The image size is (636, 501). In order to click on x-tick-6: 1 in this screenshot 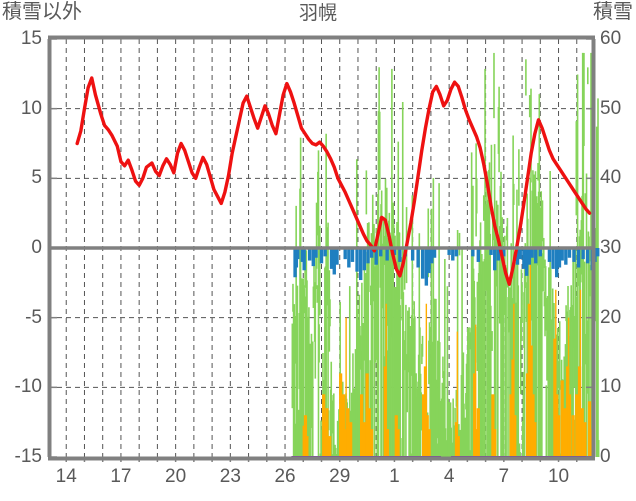, I will do `click(394, 476)`.